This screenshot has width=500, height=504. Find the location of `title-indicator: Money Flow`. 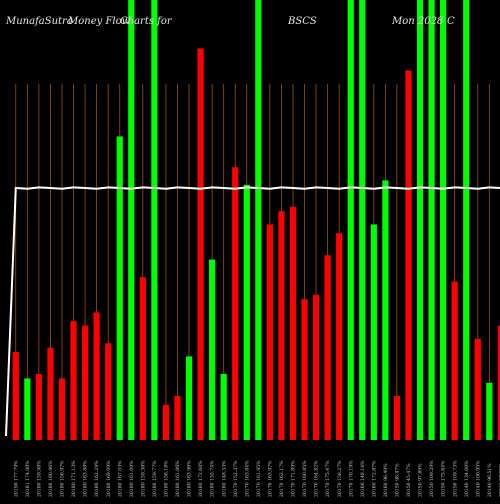

title-indicator: Money Flow is located at coordinates (99, 21).